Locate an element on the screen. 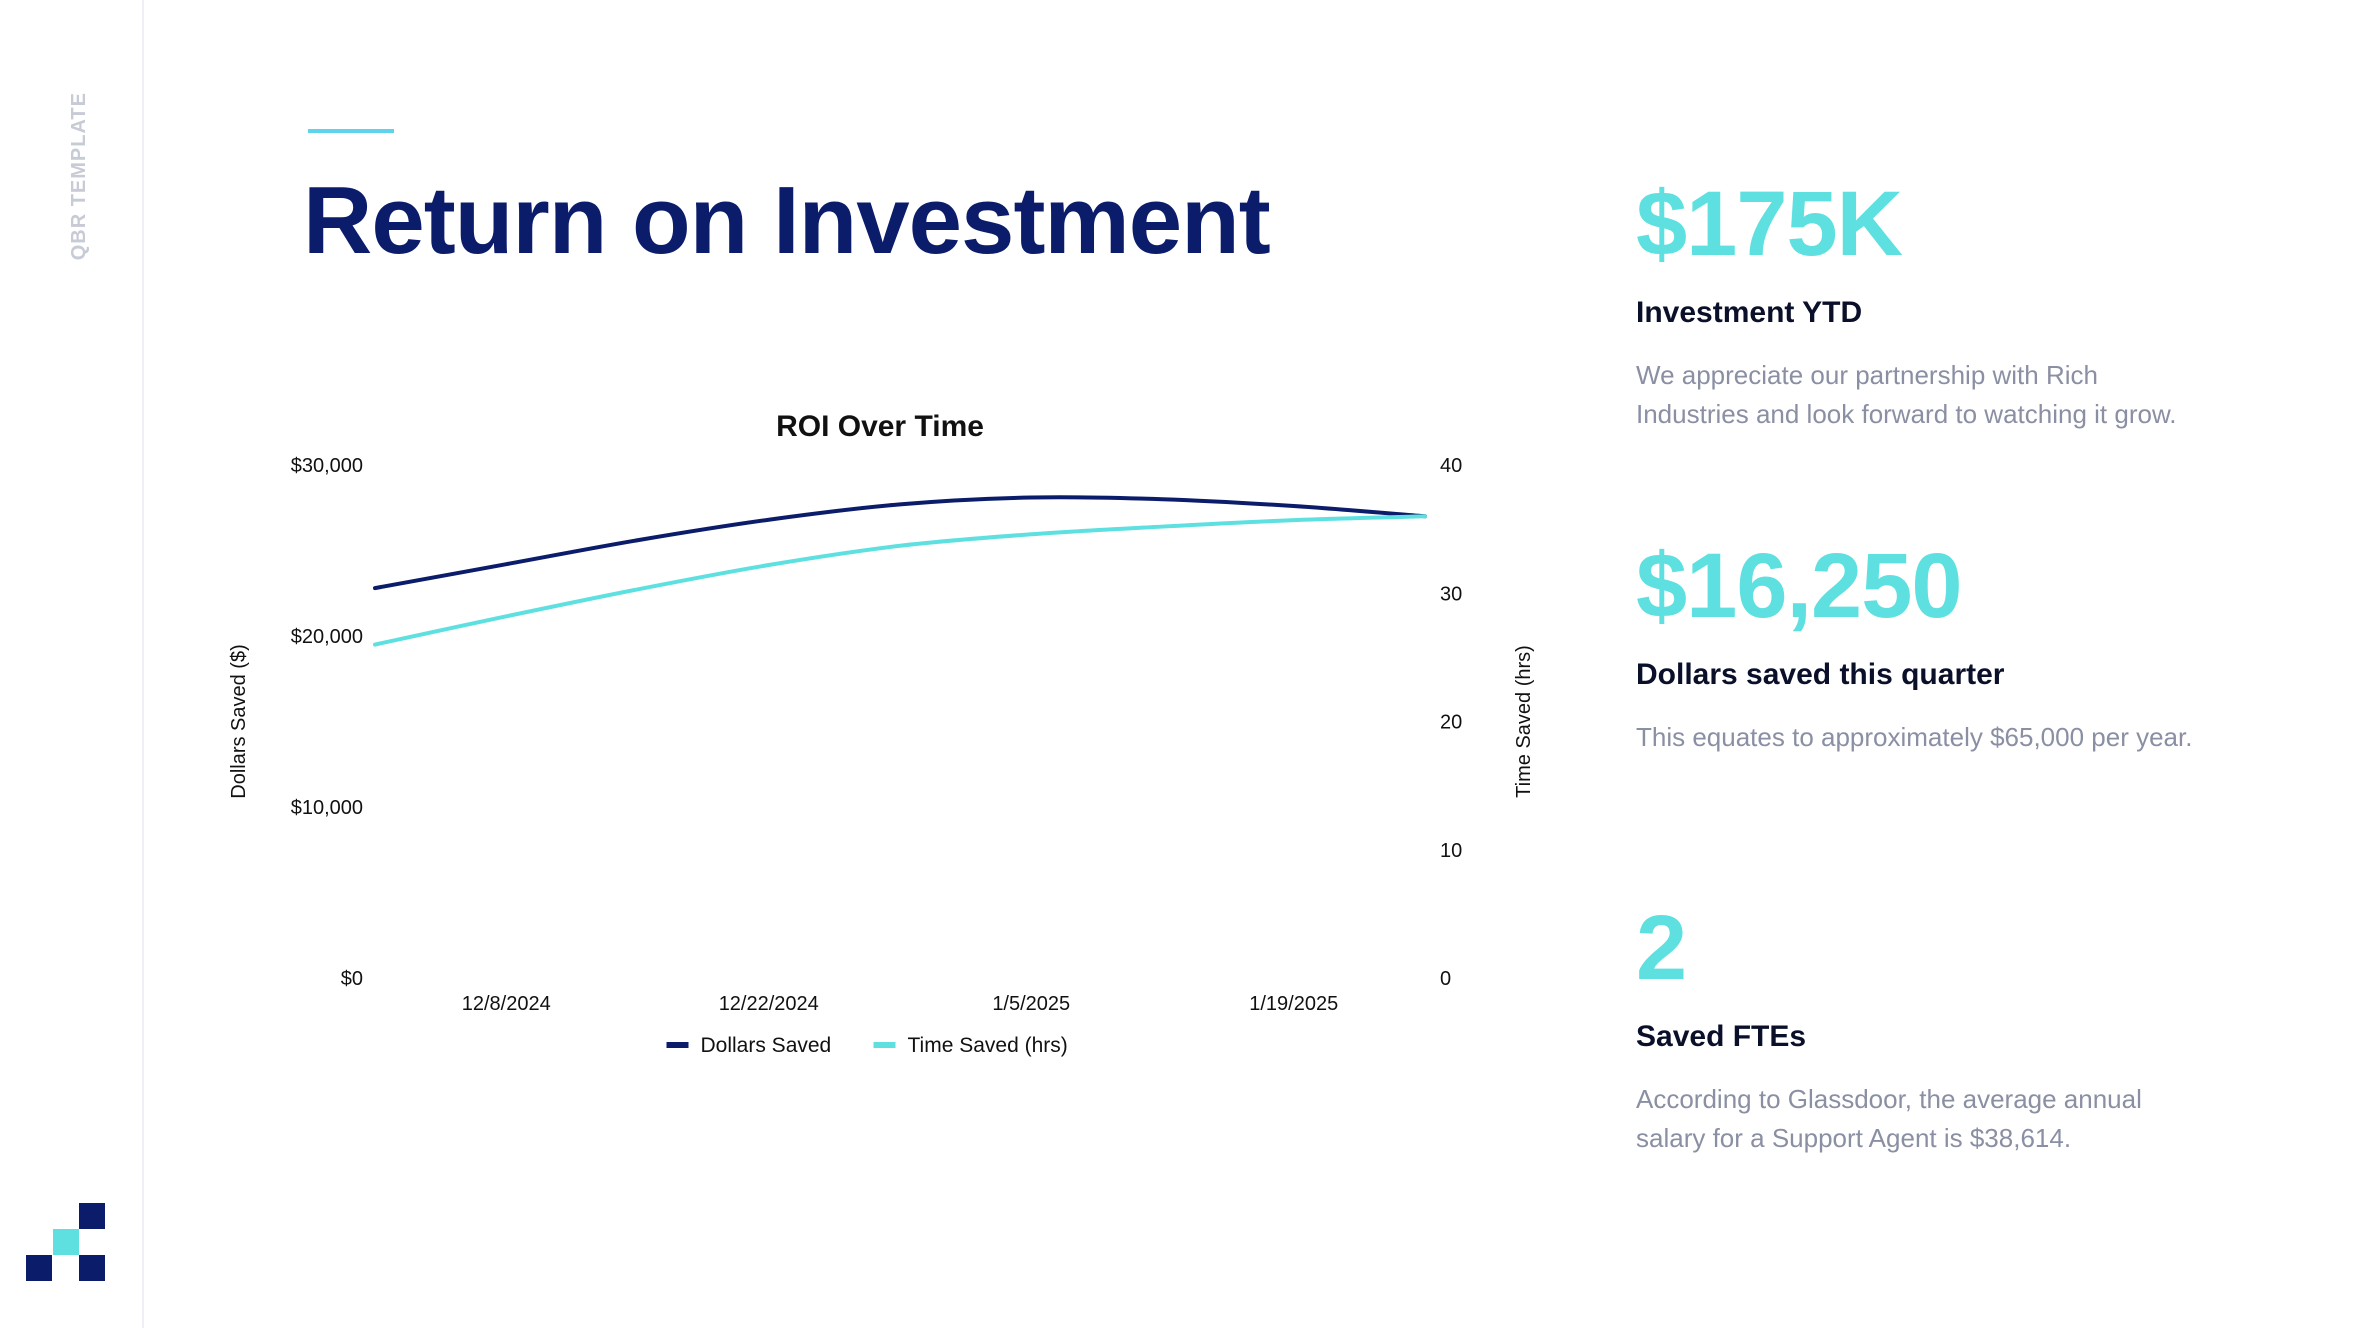 The height and width of the screenshot is (1328, 2358). page-title: Return on Investment is located at coordinates (787, 220).